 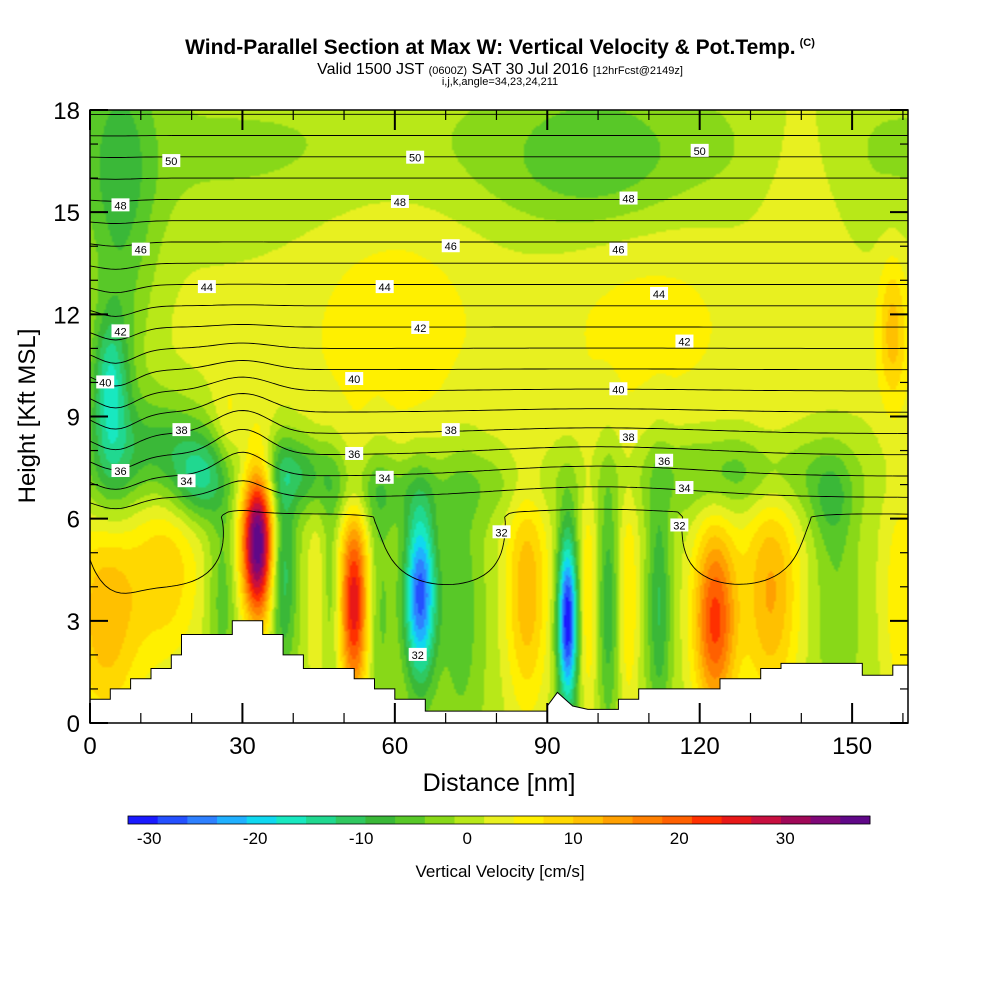 What do you see at coordinates (547, 746) in the screenshot?
I see `x-tick-label: 90` at bounding box center [547, 746].